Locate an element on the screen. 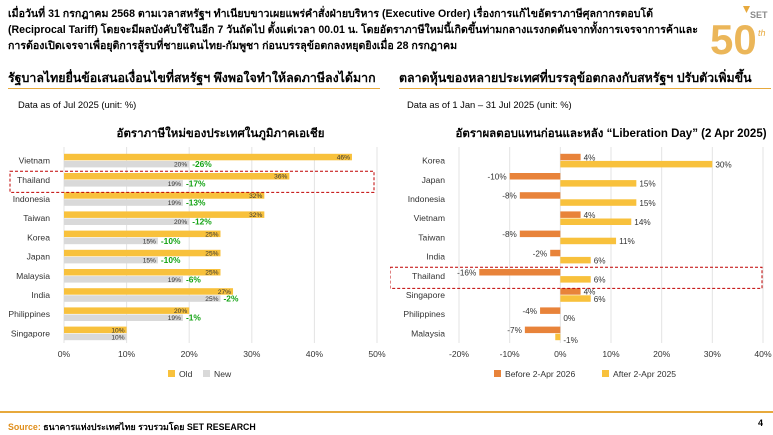  new-rate-value-label: 10% is located at coordinates (117, 337).